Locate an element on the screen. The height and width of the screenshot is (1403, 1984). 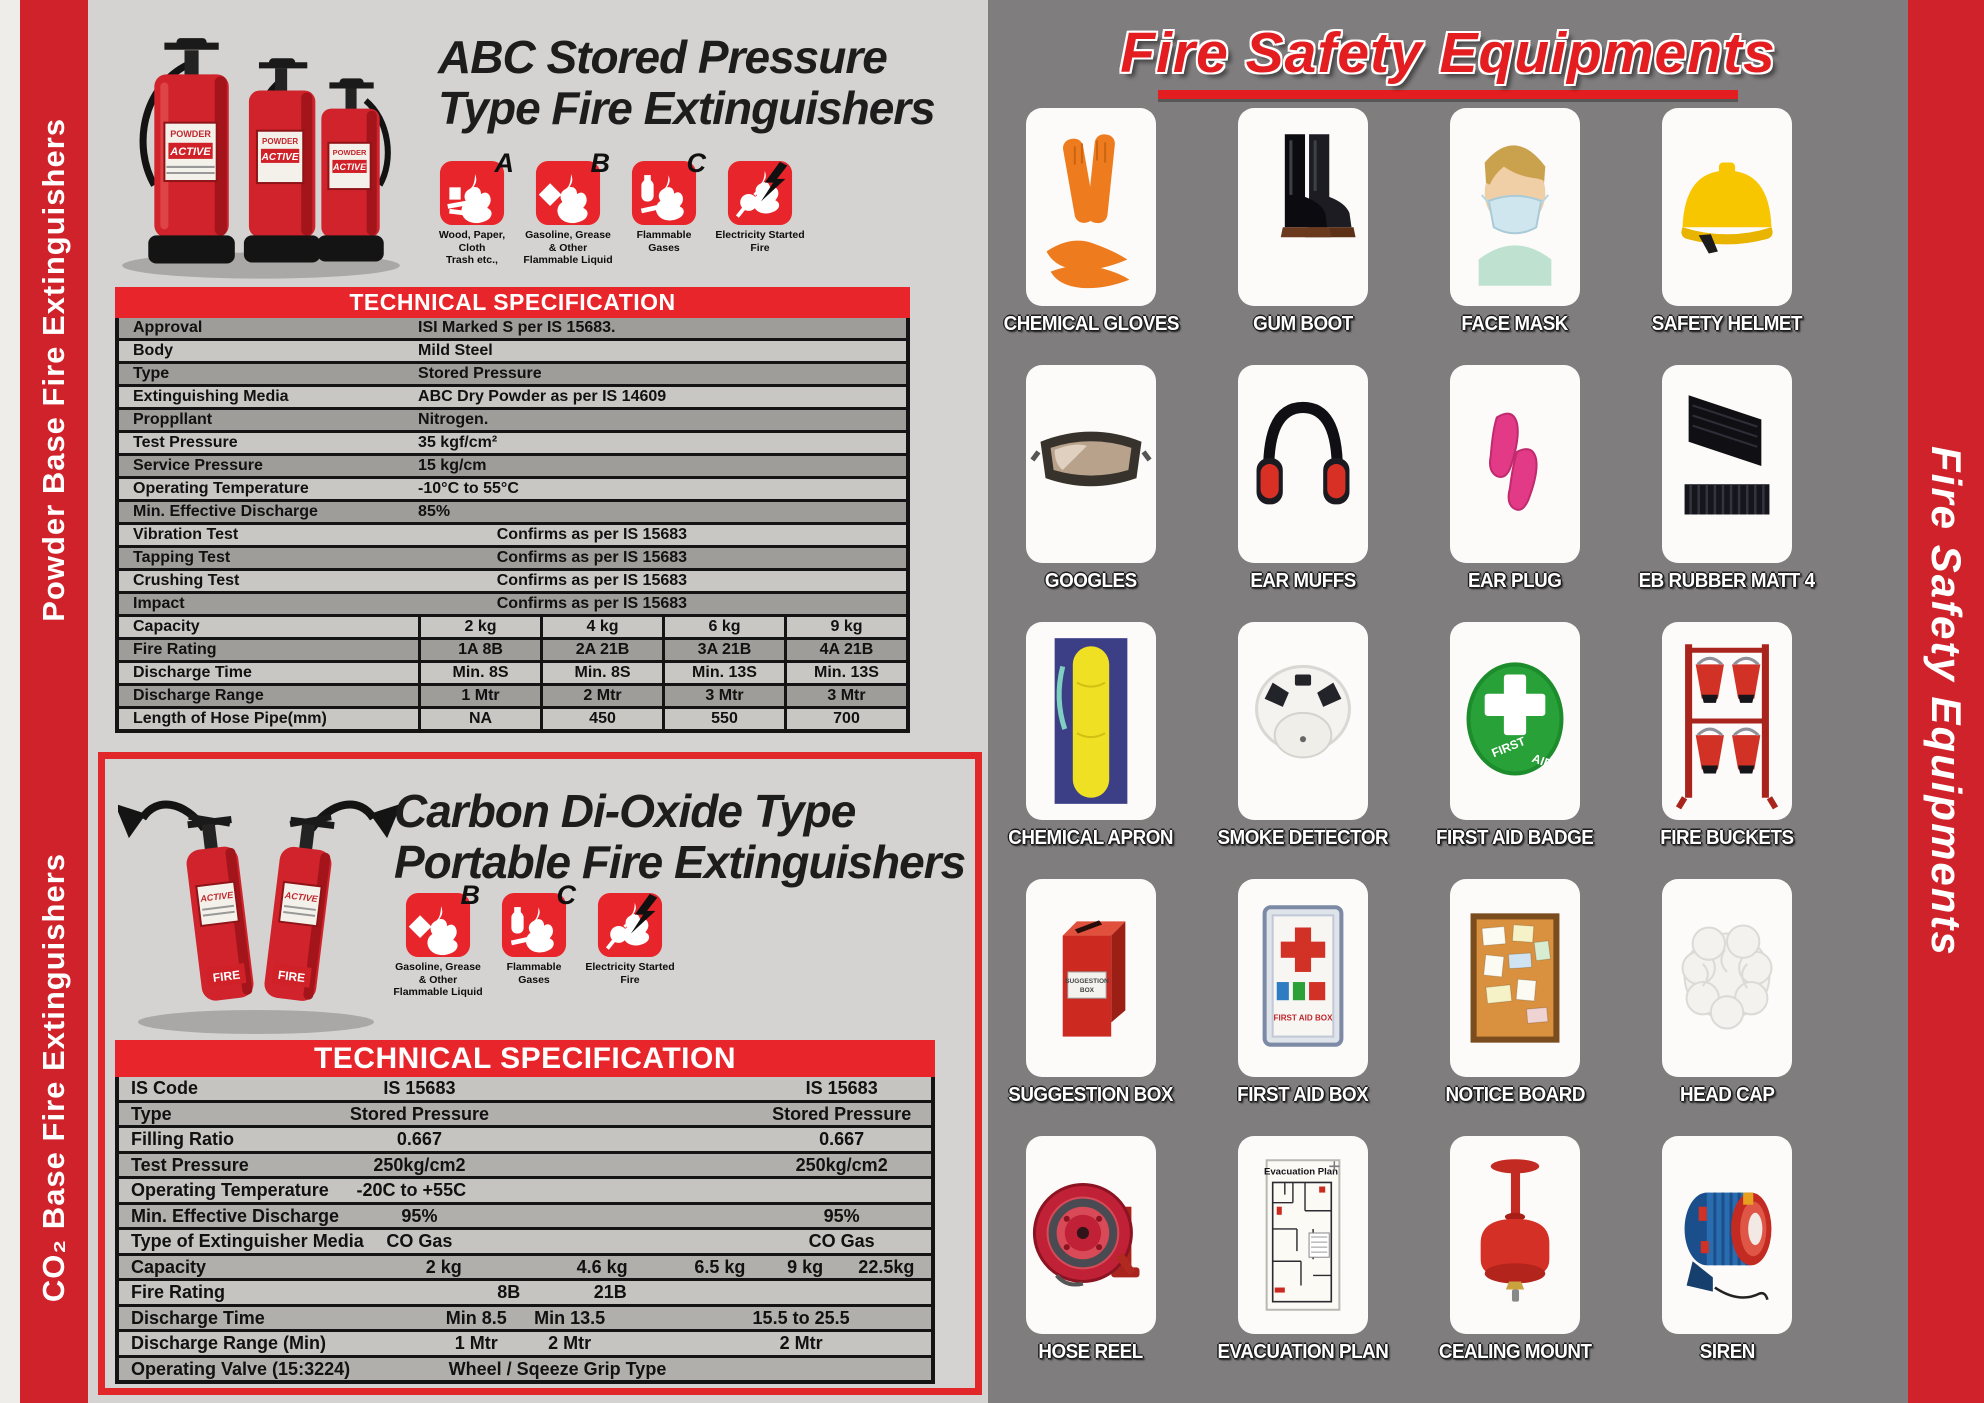
spec-row: Body Mild Steel is located at coordinates (512, 349).